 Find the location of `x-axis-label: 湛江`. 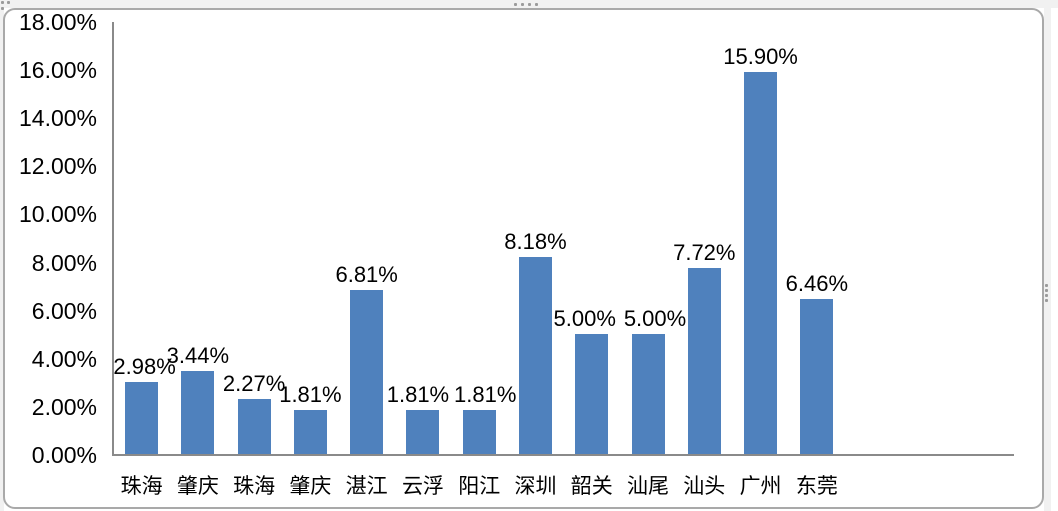

x-axis-label: 湛江 is located at coordinates (366, 486).